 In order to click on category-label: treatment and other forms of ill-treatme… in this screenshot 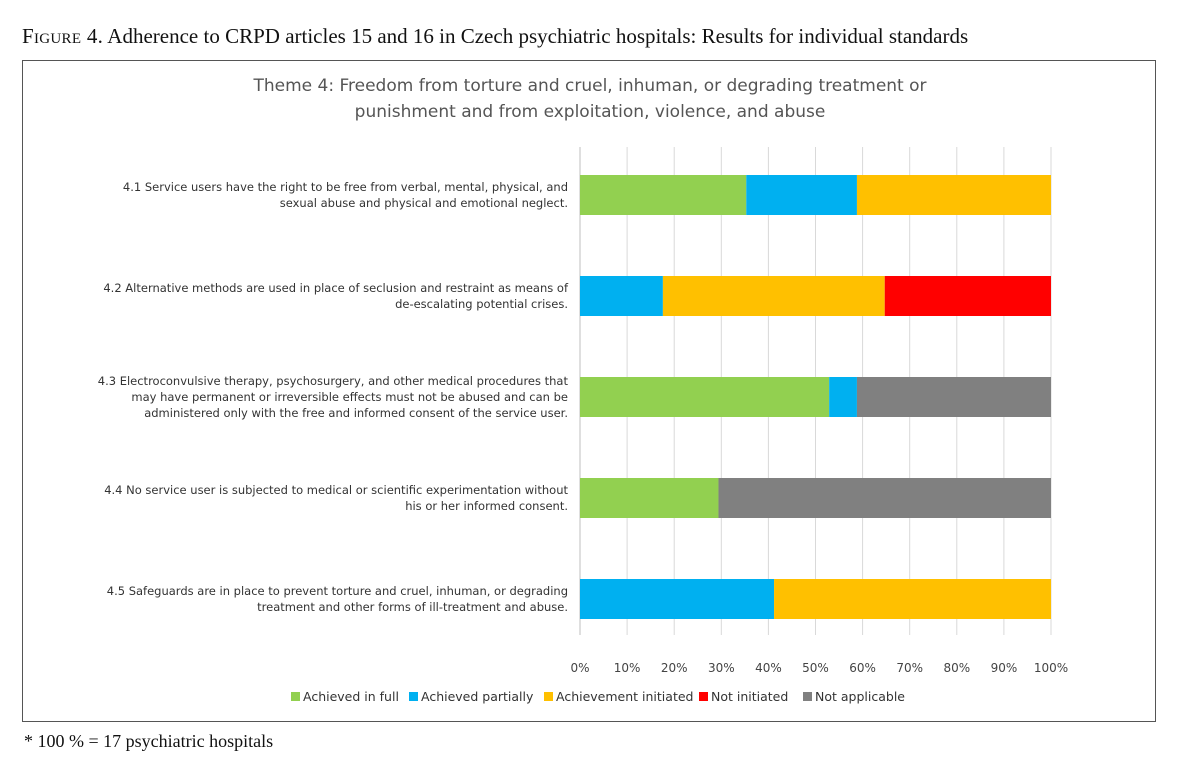, I will do `click(412, 607)`.